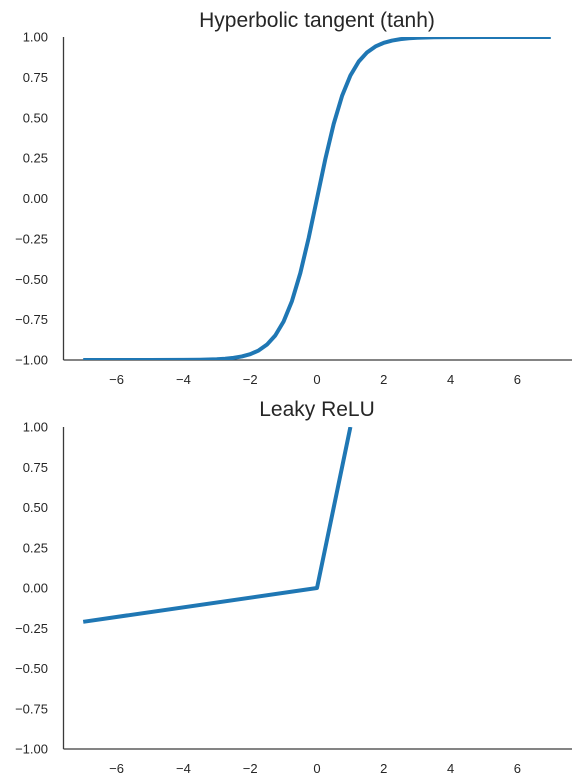  What do you see at coordinates (217, 525) in the screenshot?
I see `leaky-relu-series-line` at bounding box center [217, 525].